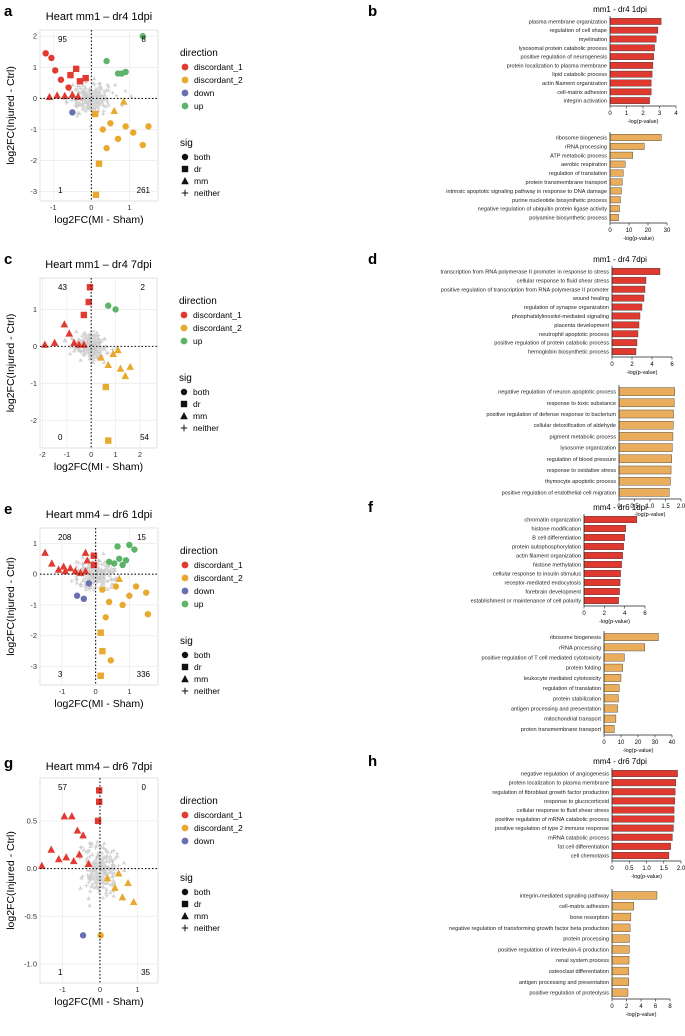 This screenshot has width=685, height=1036. Describe the element at coordinates (200, 416) in the screenshot. I see `legend-sig-label-mm-c: mm` at that location.